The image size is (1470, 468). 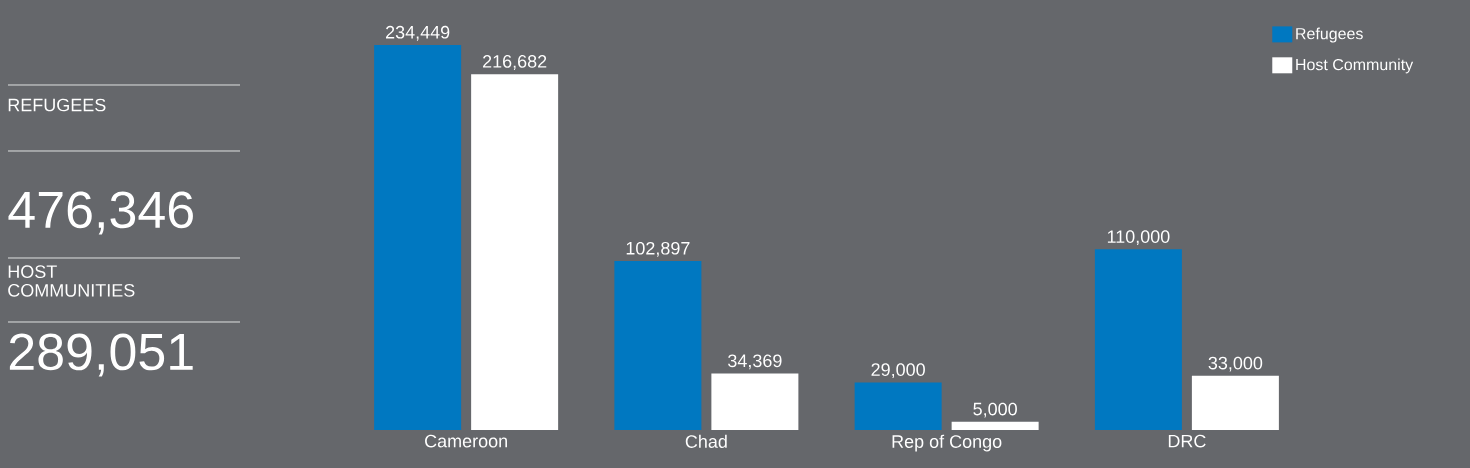 I want to click on data-label: 5,000, so click(x=995, y=410).